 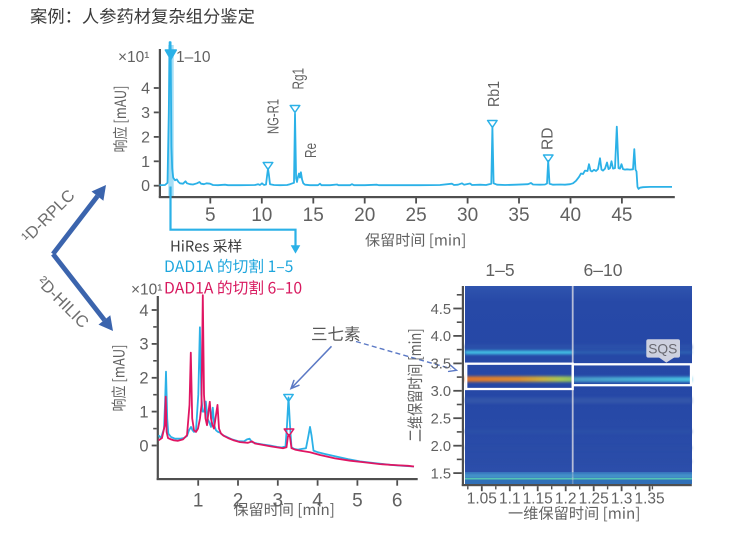 I want to click on svg-text: 3.0, so click(x=441, y=392).